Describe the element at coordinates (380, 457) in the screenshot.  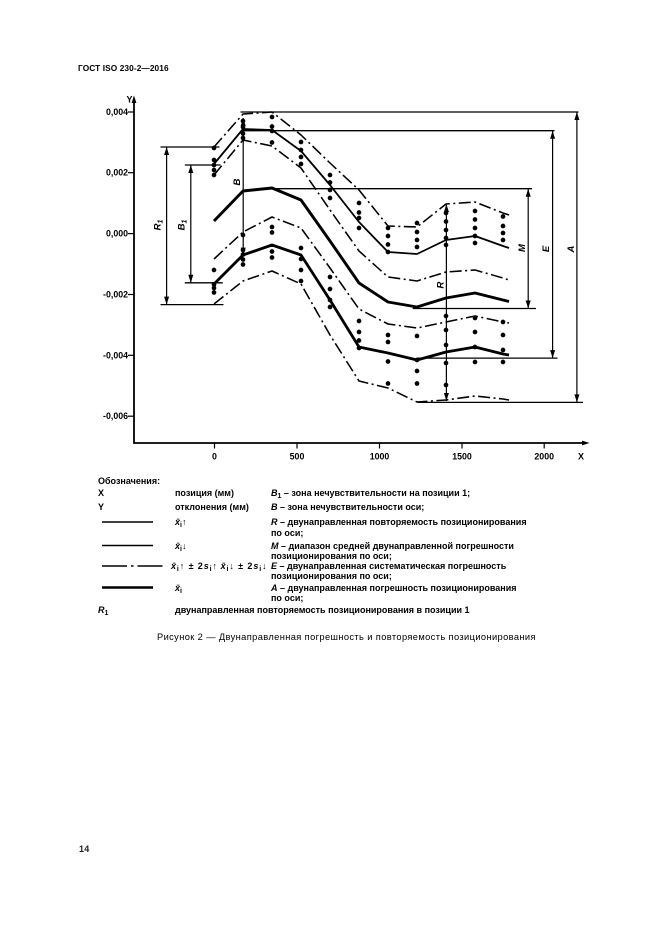
I see `svg-text: 1000` at that location.